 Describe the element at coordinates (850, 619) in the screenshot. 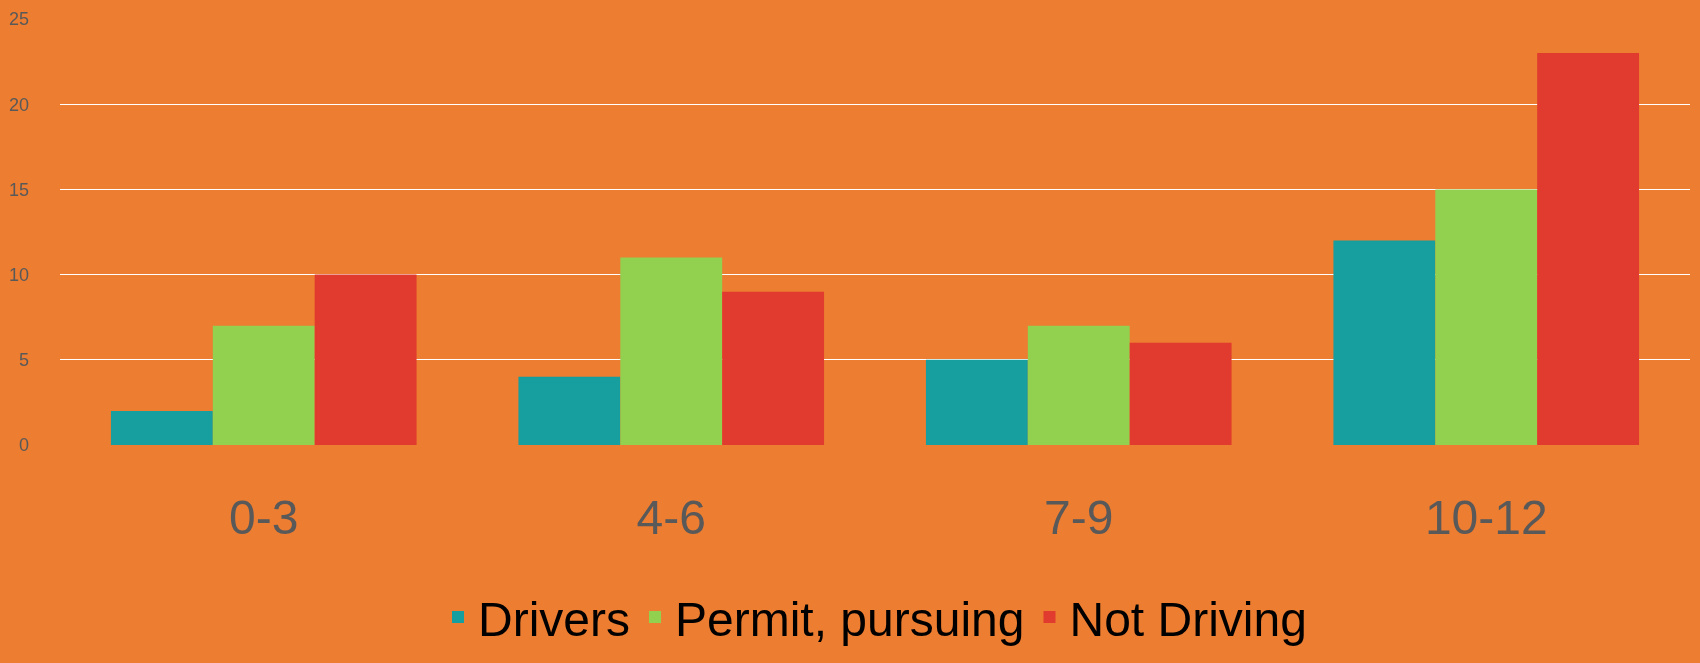

I see `legend-label: Permit, pursuing` at that location.